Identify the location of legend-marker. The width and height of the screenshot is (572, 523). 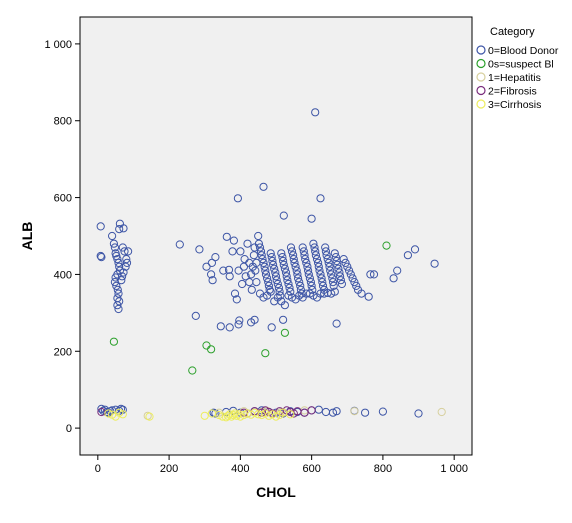
(481, 90).